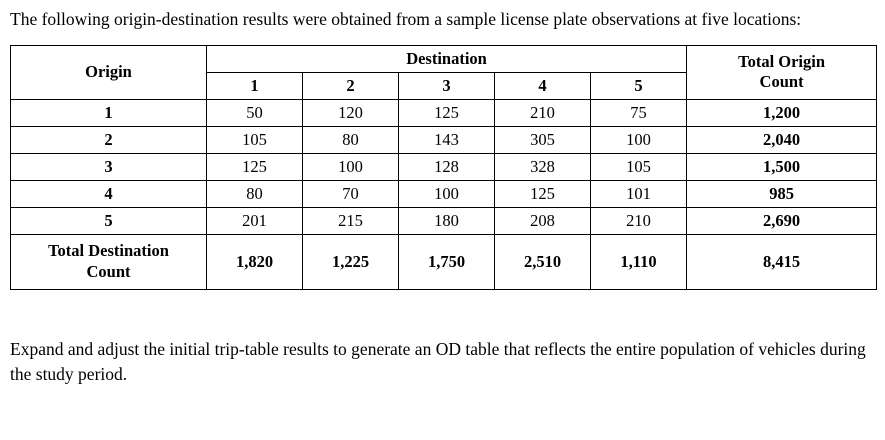 The width and height of the screenshot is (885, 440). I want to click on origin-label: 1, so click(108, 112).